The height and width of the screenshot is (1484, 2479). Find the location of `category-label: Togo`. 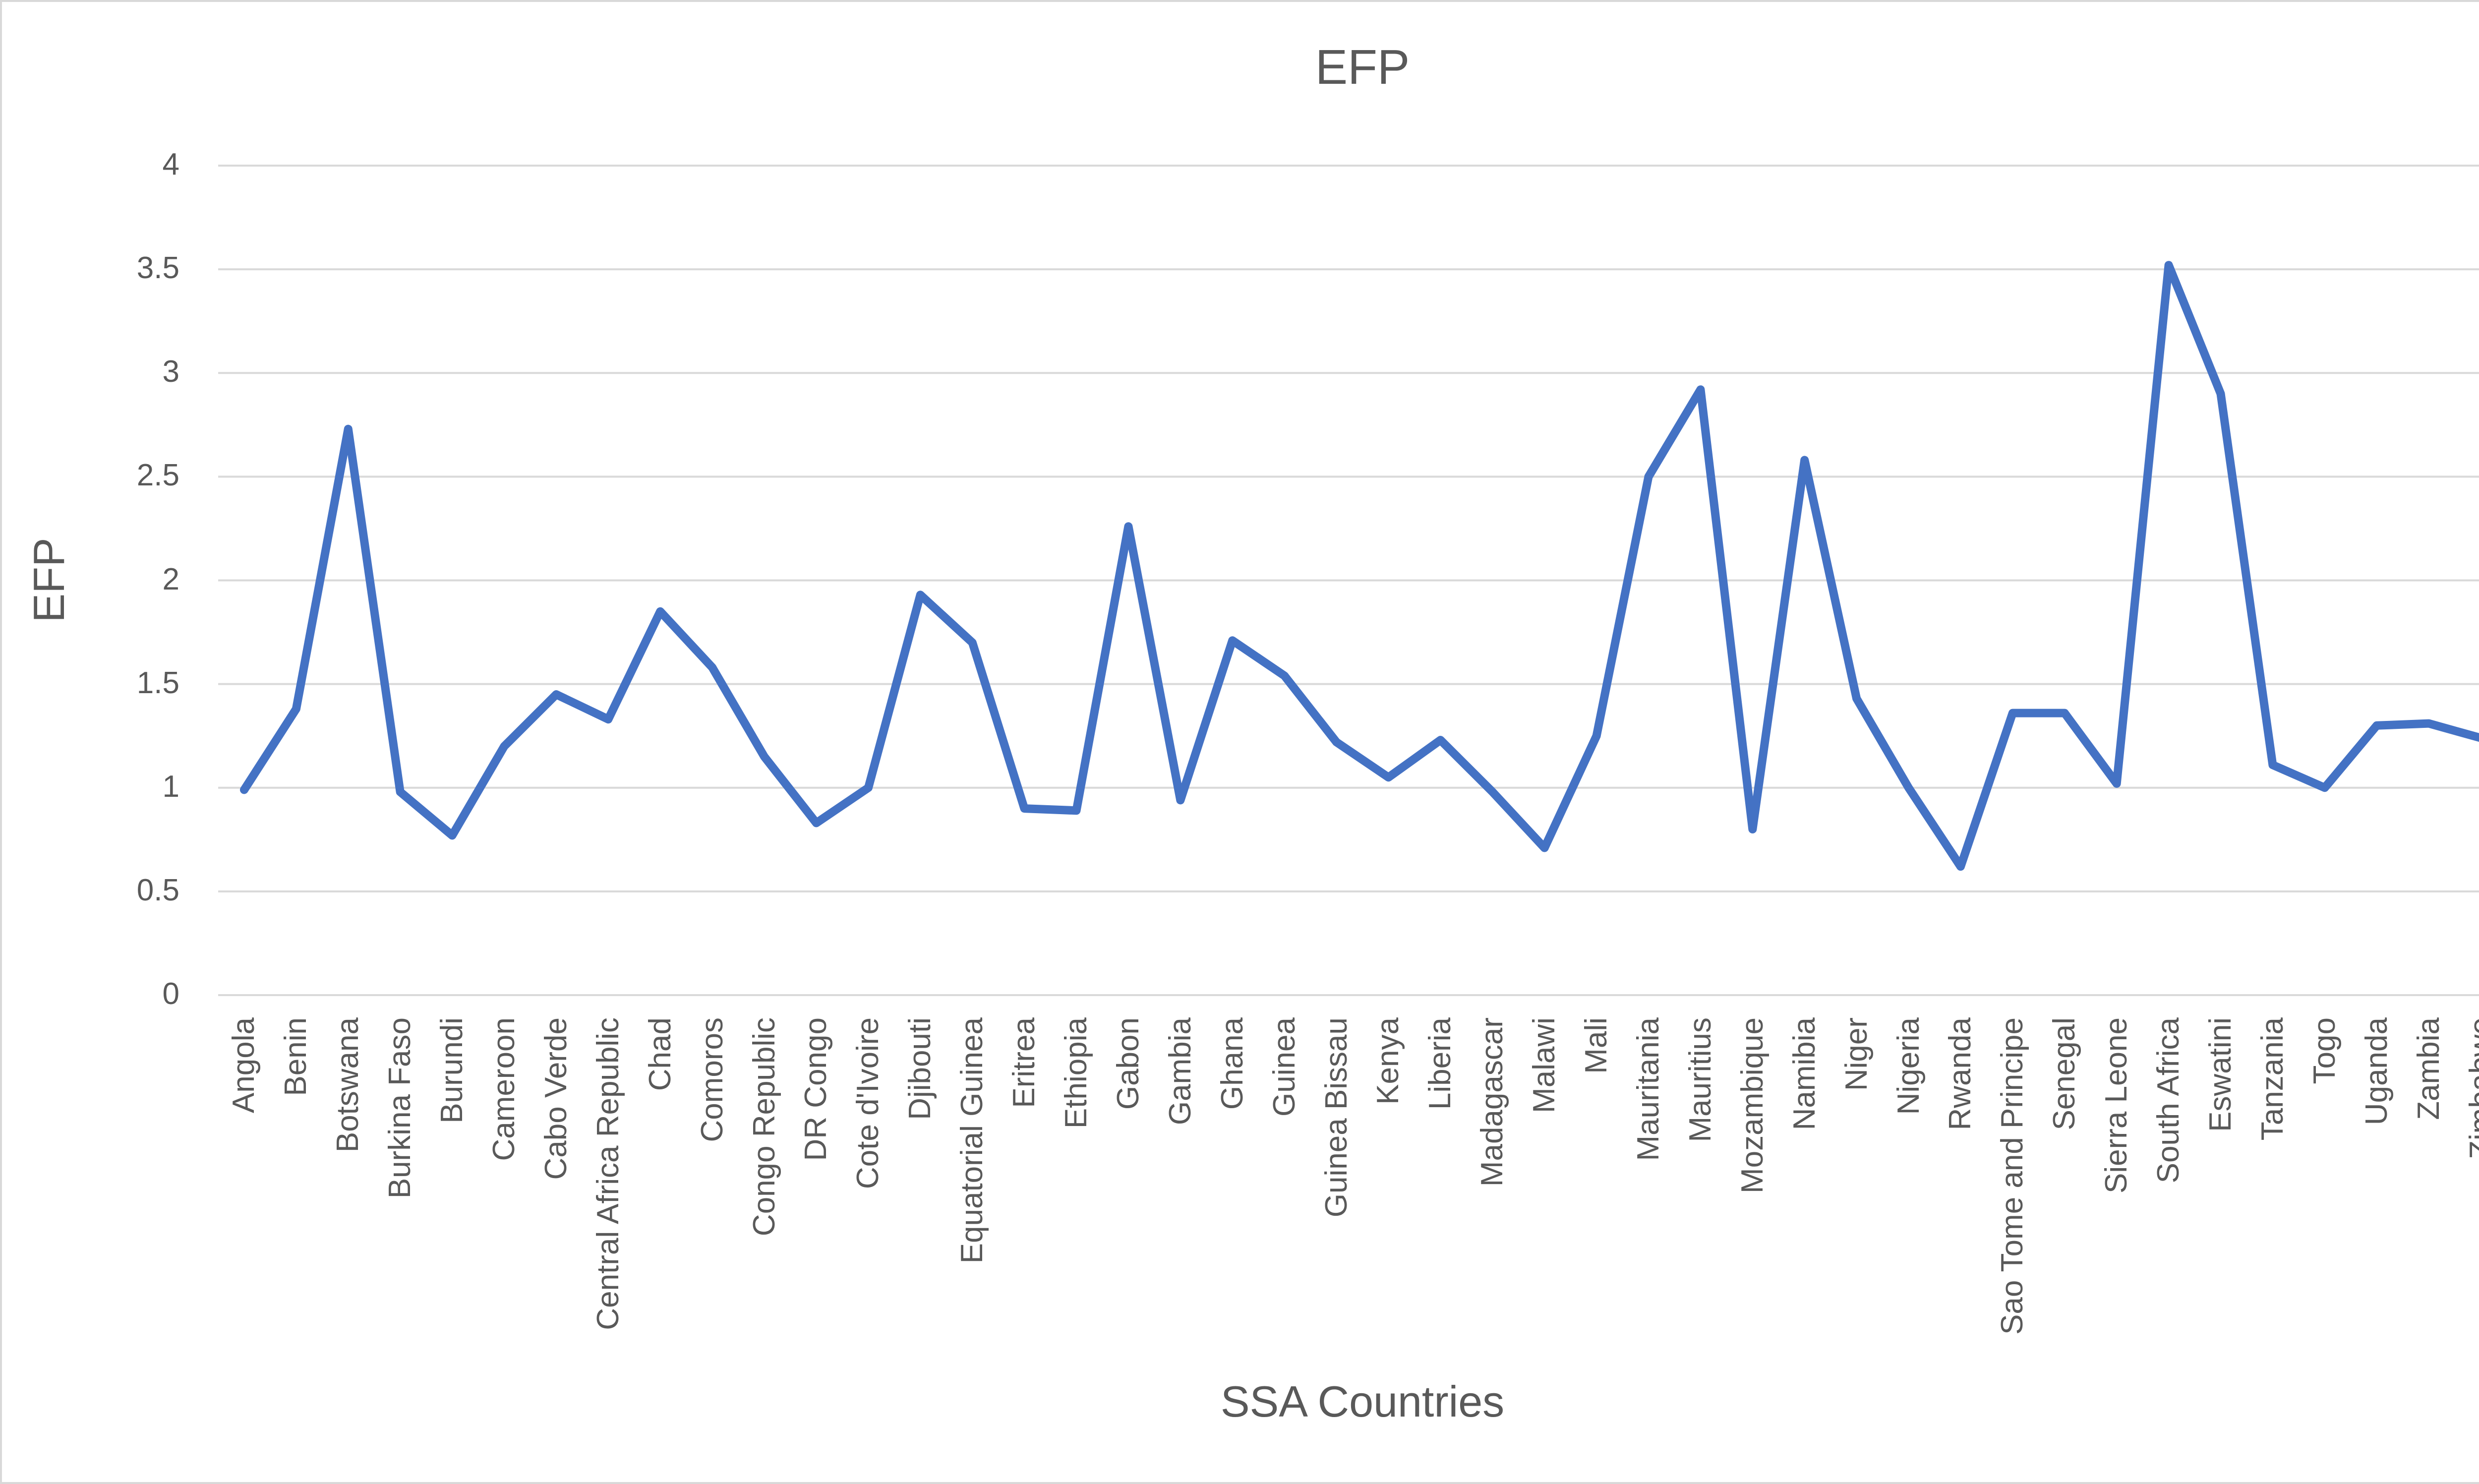

category-label: Togo is located at coordinates (2324, 1050).